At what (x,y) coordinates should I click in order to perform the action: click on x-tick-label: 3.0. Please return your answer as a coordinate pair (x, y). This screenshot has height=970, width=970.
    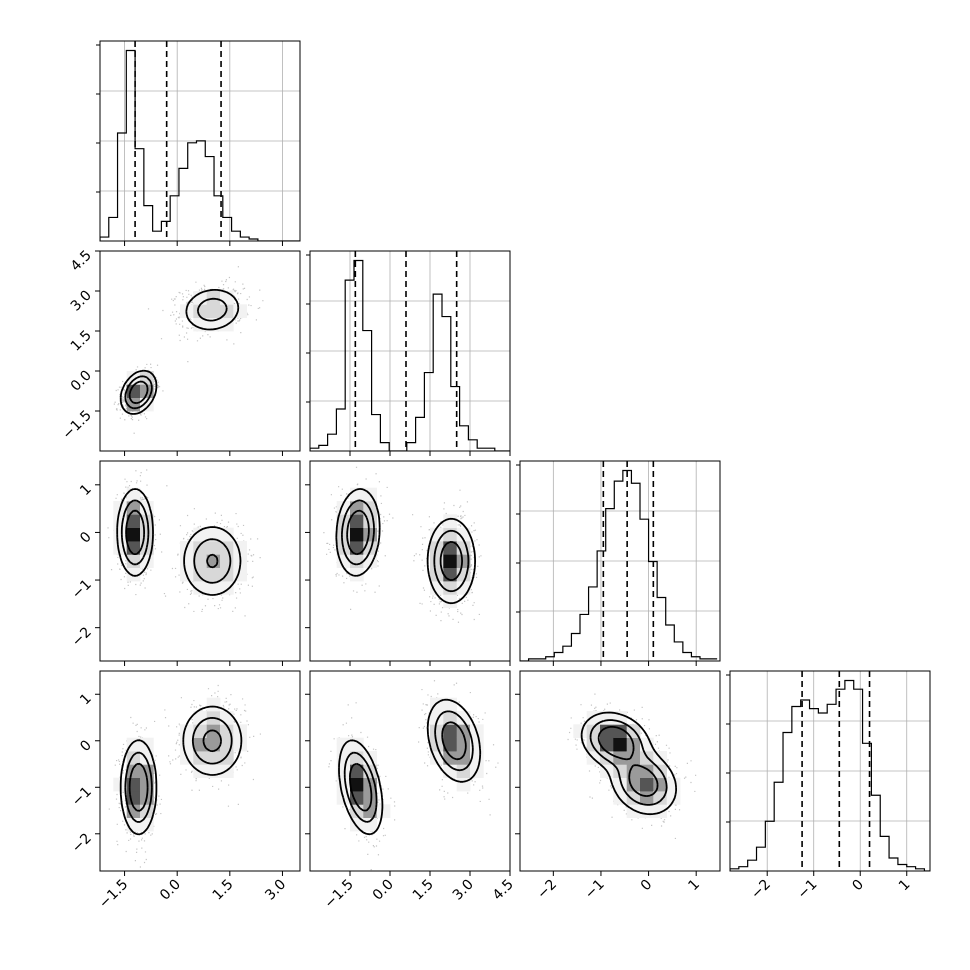
    Looking at the image, I should click on (275, 890).